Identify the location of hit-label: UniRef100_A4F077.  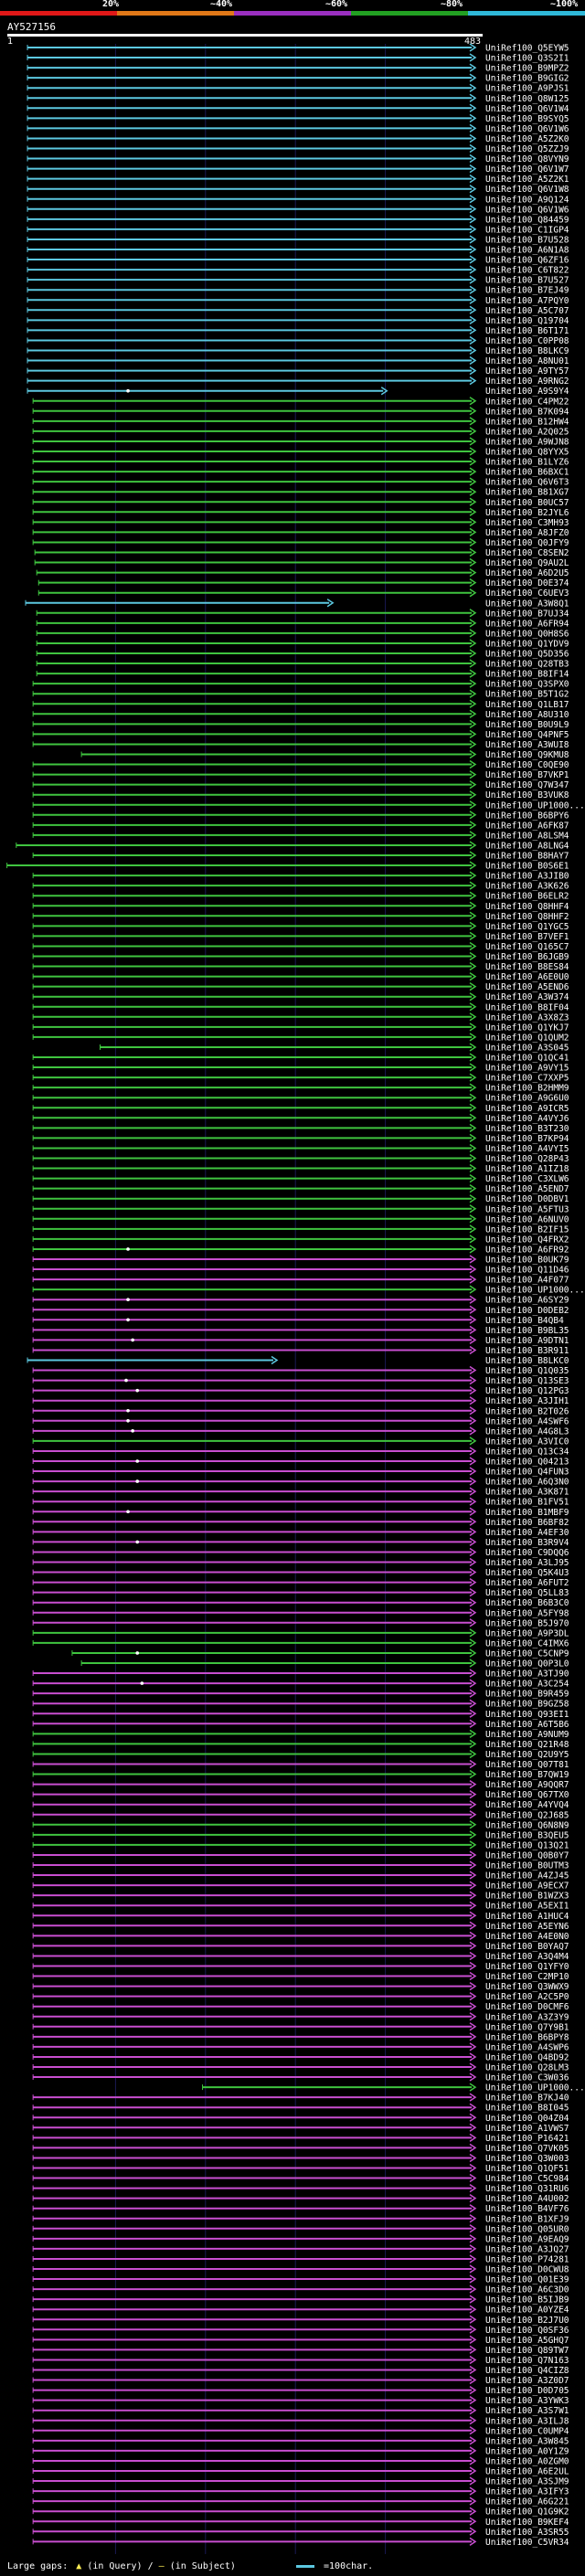
(527, 1281).